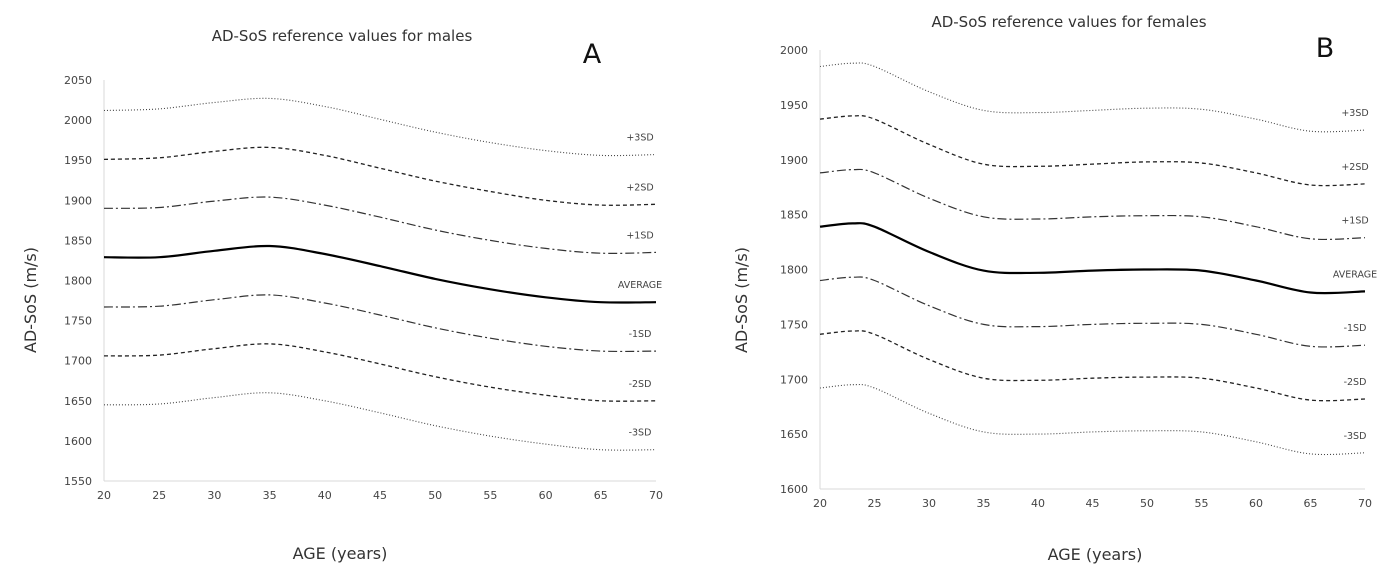 The image size is (1381, 566). I want to click on y-tick-label: 1550, so click(78, 481).